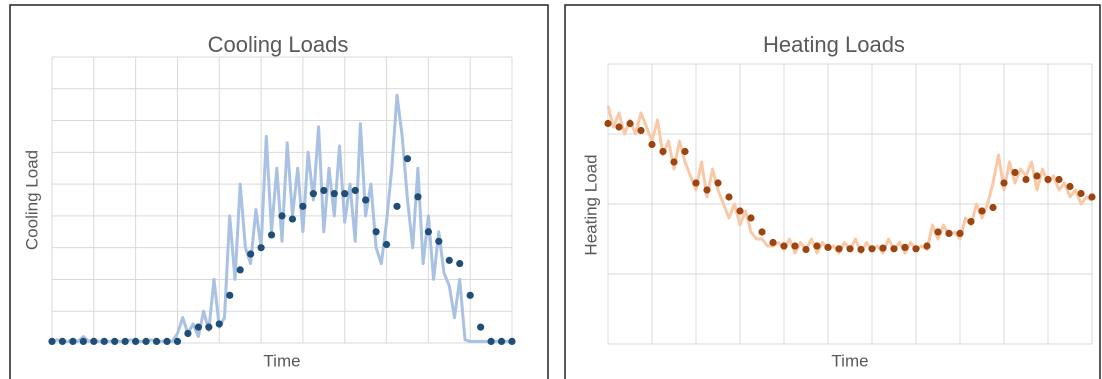 Image resolution: width=1102 pixels, height=379 pixels. Describe the element at coordinates (590, 204) in the screenshot. I see `y-axis-title: Heating Load` at that location.